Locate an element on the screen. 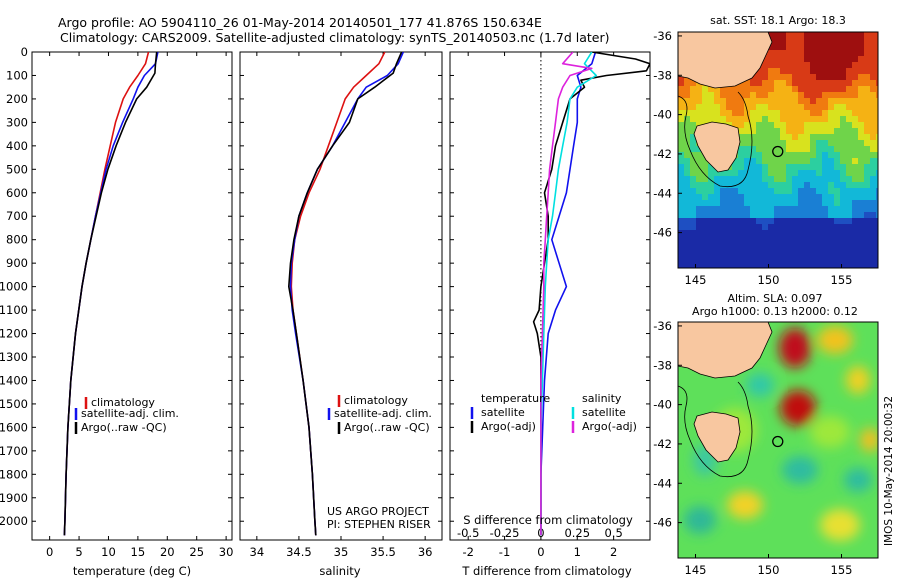 Image resolution: width=900 pixels, height=580 pixels. sla-map-subtitle: Argo h1000: 0.13 h2000: 0.12 is located at coordinates (775, 311).